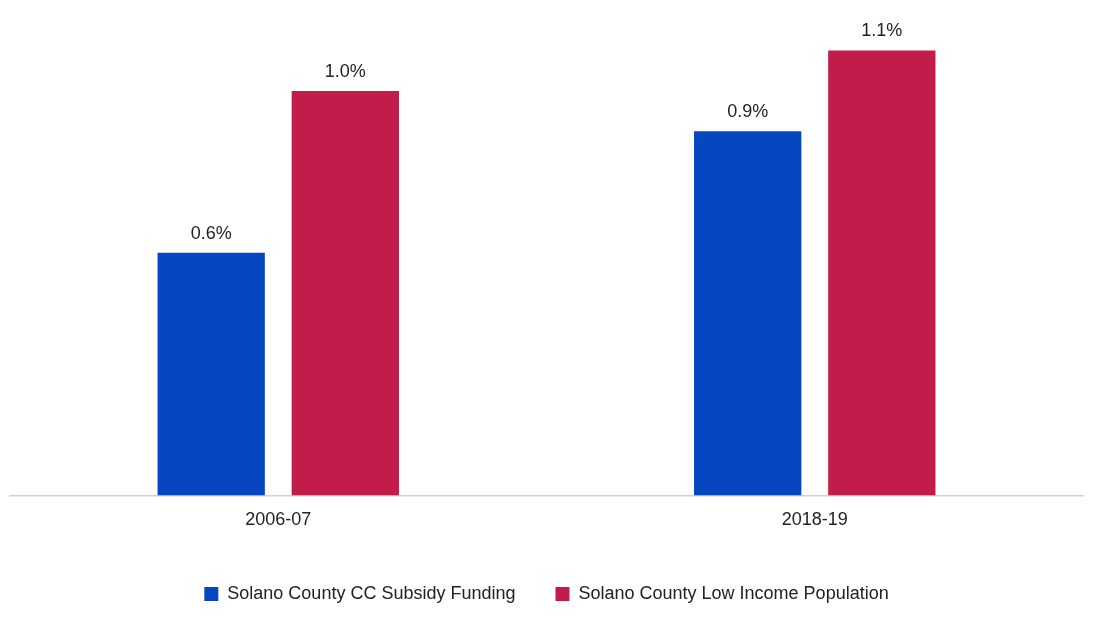 Image resolution: width=1093 pixels, height=618 pixels. Describe the element at coordinates (345, 70) in the screenshot. I see `data-label: 1.0%` at that location.